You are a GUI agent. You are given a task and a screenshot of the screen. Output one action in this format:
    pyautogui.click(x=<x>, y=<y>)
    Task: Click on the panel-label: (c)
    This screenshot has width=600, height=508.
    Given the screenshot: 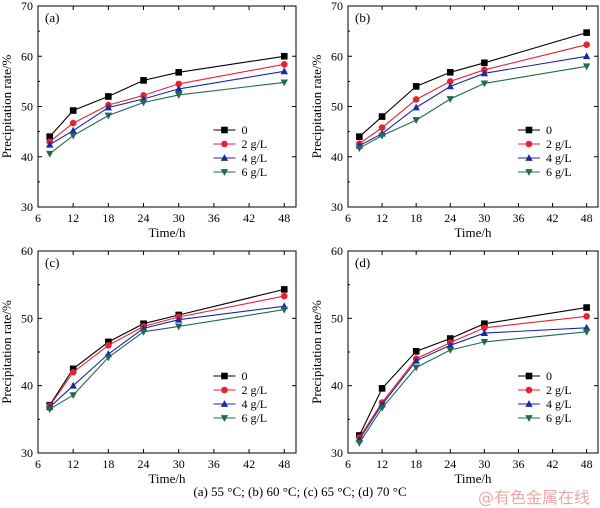 What is the action you would take?
    pyautogui.click(x=52, y=262)
    